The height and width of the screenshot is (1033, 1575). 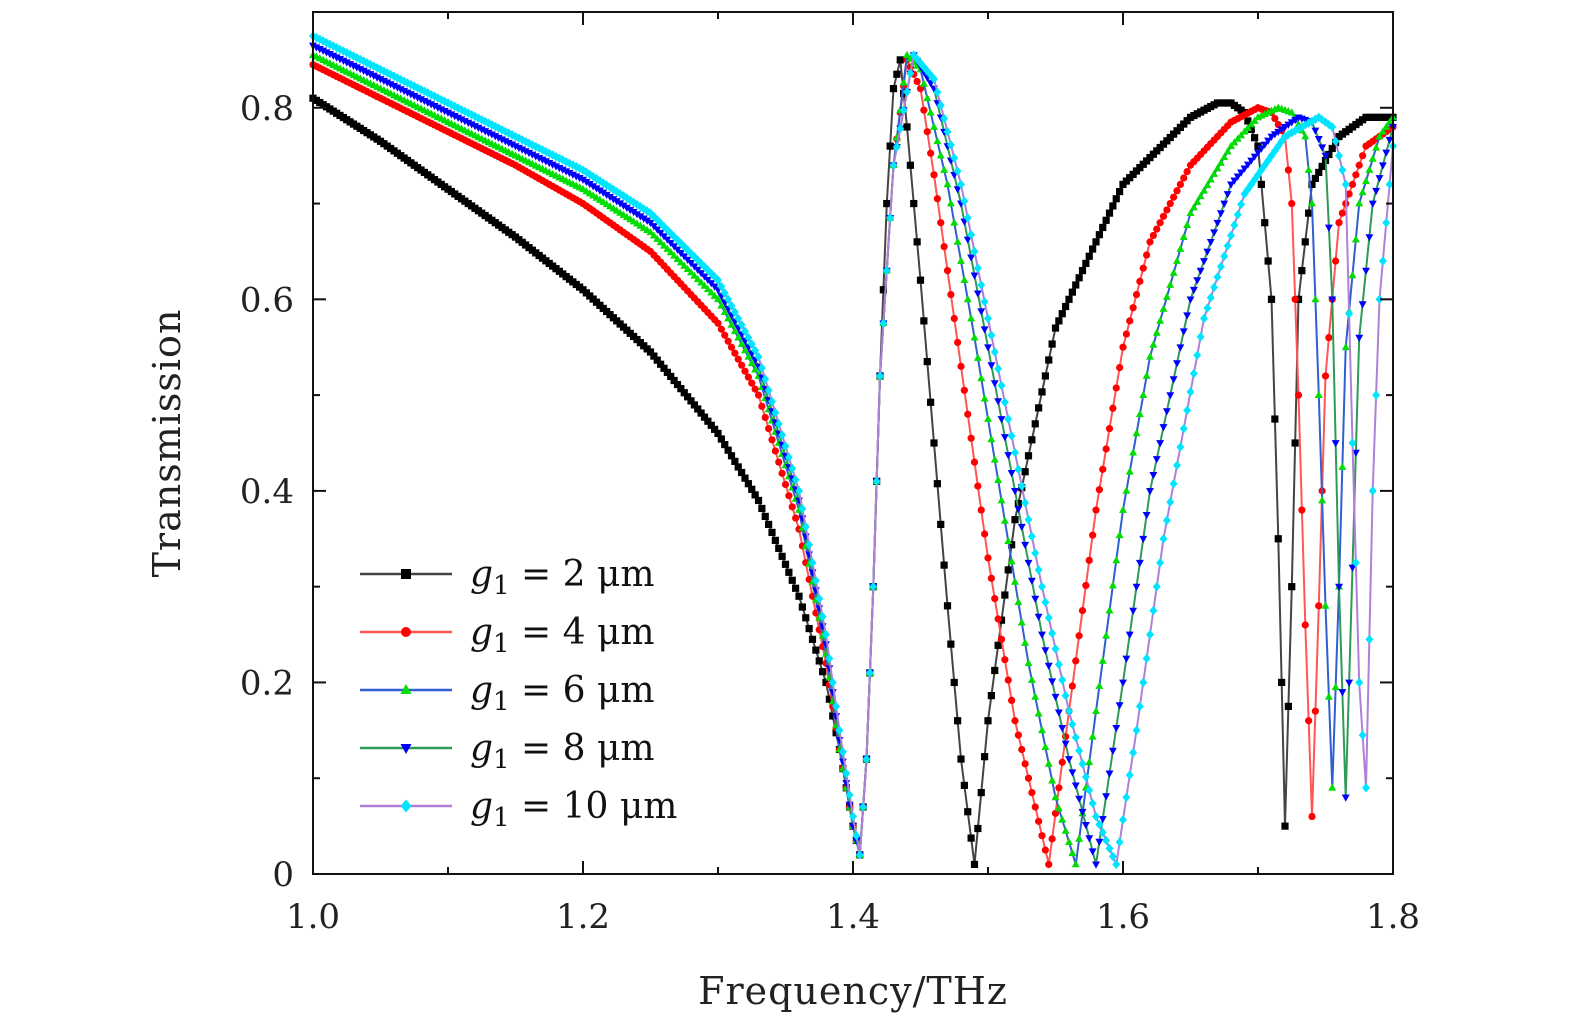 What do you see at coordinates (283, 875) in the screenshot?
I see `y-tick-label: 0` at bounding box center [283, 875].